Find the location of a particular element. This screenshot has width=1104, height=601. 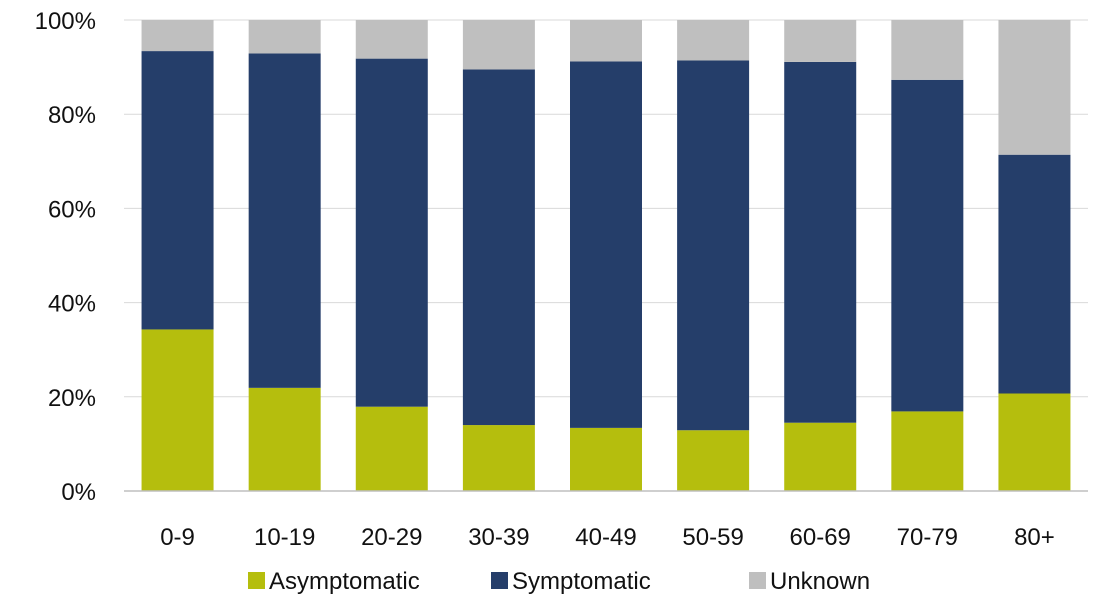

legend-swatch-unknown is located at coordinates (757, 580).